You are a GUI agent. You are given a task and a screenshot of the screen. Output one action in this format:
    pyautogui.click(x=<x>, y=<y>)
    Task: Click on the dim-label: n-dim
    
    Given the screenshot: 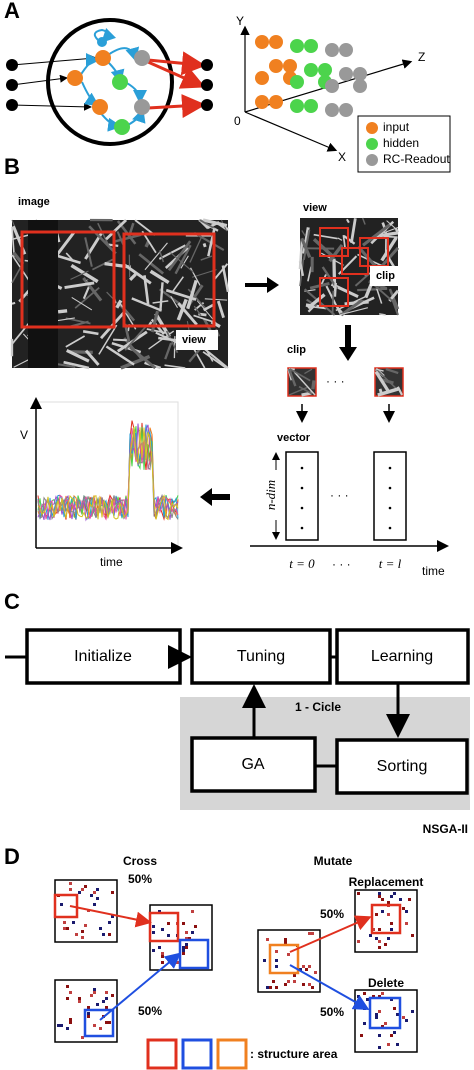 What is the action you would take?
    pyautogui.click(x=270, y=495)
    